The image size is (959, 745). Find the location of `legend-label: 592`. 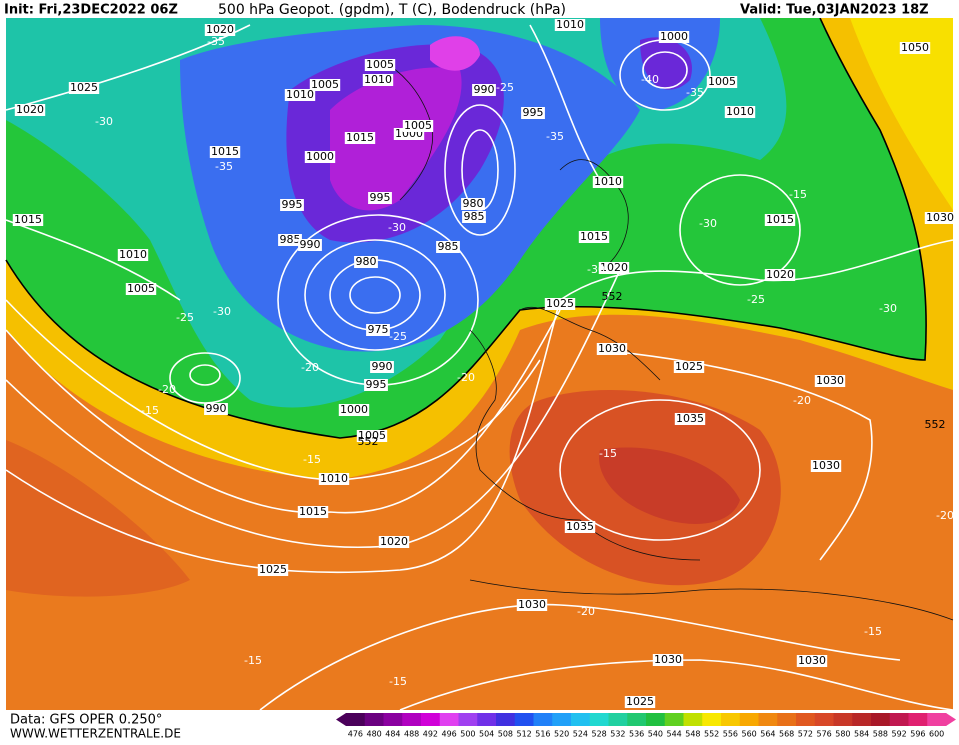

legend-label: 592 is located at coordinates (898, 734).